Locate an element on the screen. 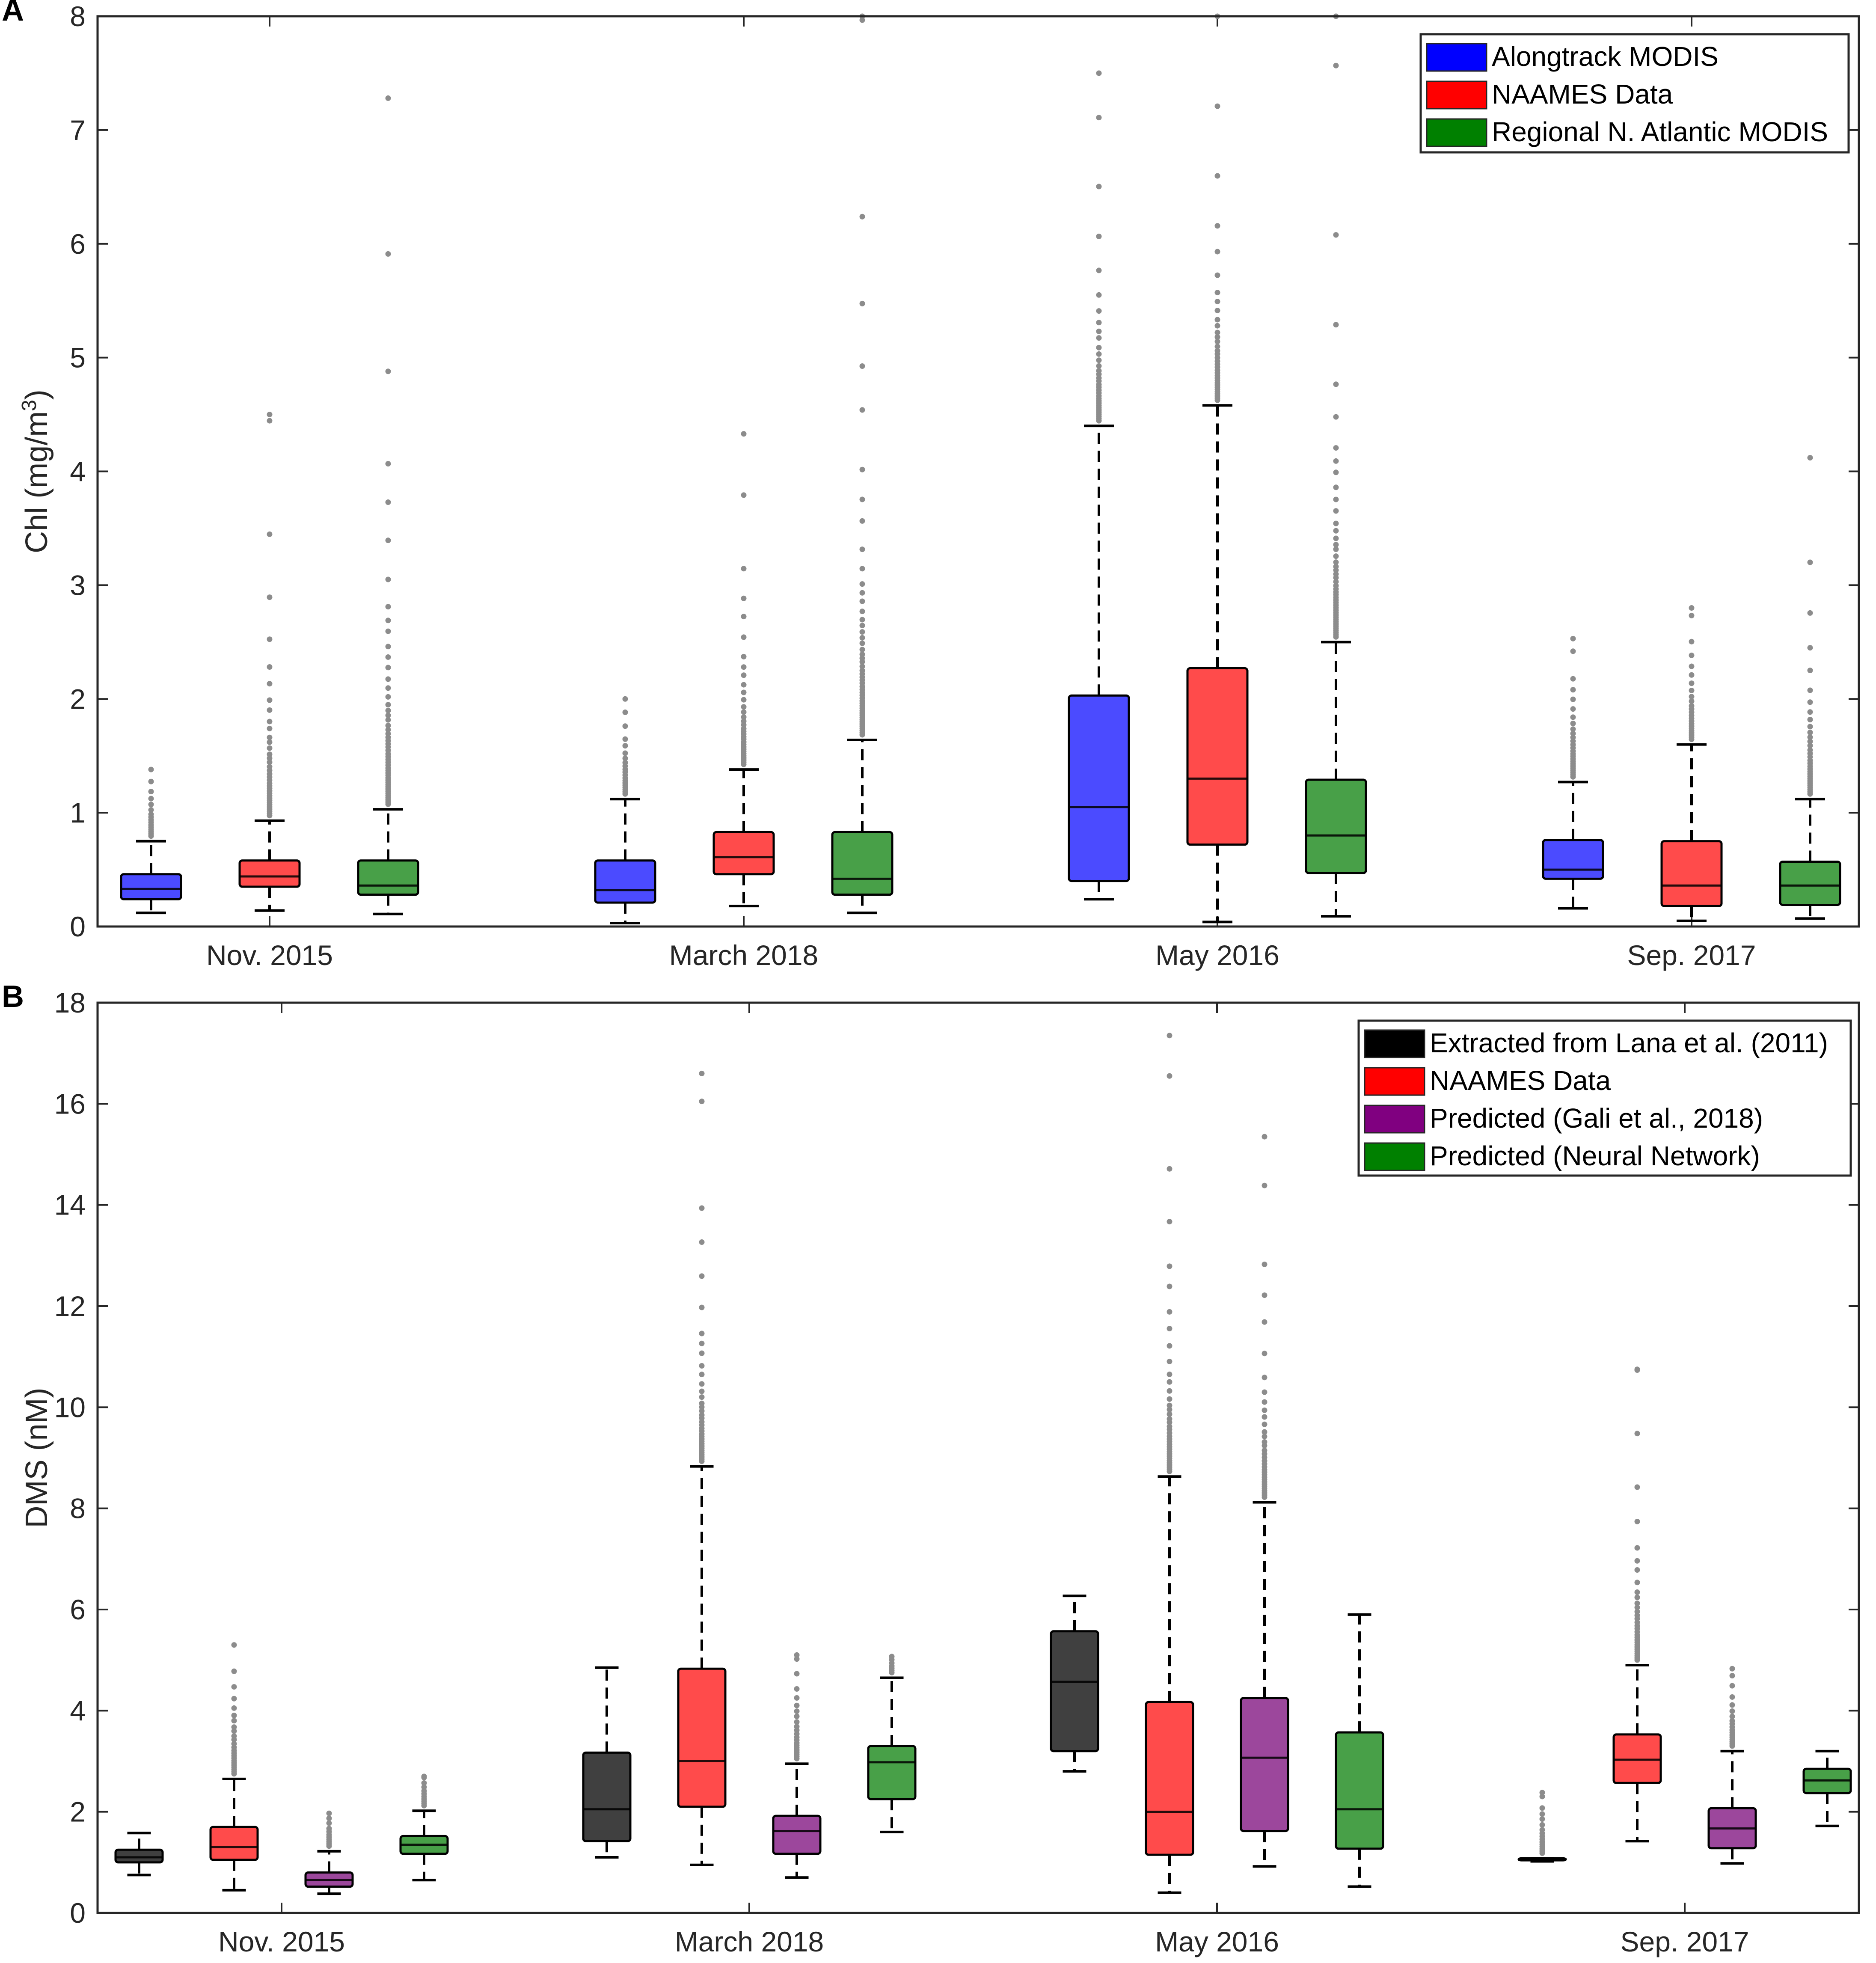  x-tick-label: Nov. 2015 is located at coordinates (281, 1942).